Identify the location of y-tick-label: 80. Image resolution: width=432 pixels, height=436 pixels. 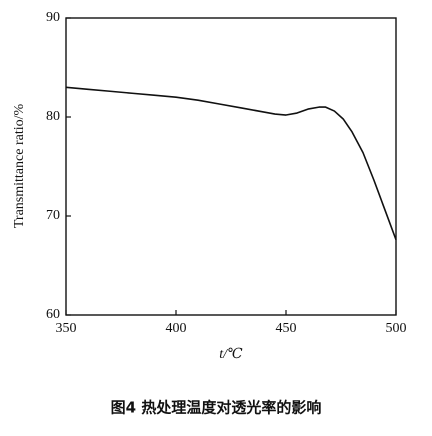
(53, 116).